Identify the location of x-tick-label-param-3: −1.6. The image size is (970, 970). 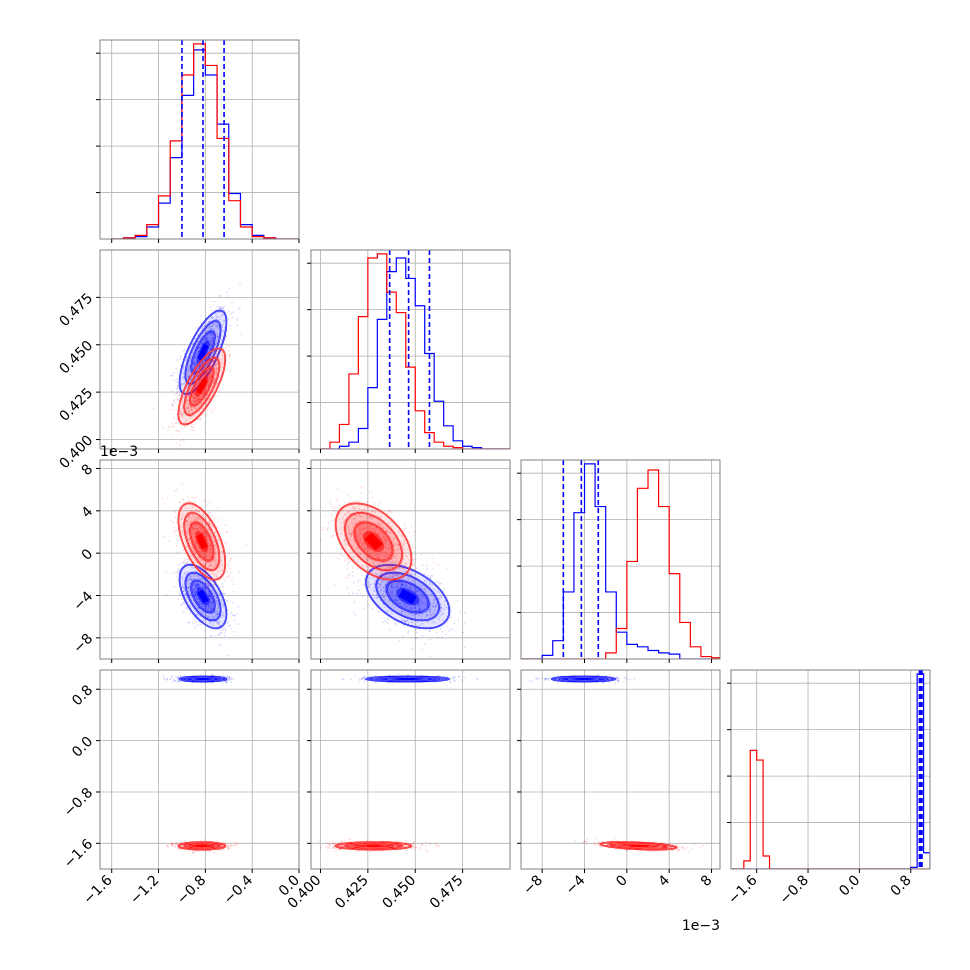
(742, 889).